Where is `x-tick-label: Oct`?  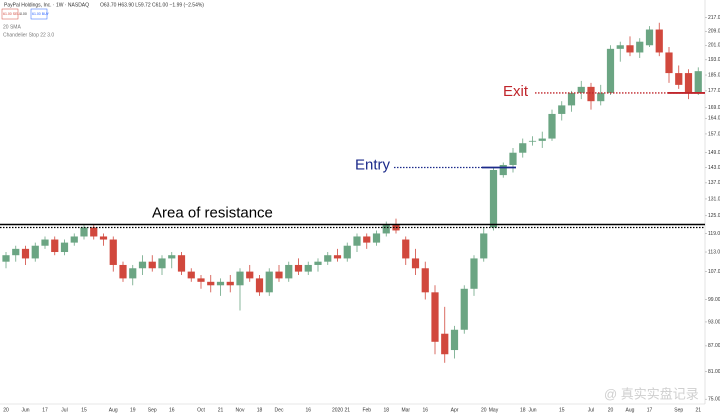
x-tick-label: Oct is located at coordinates (201, 410).